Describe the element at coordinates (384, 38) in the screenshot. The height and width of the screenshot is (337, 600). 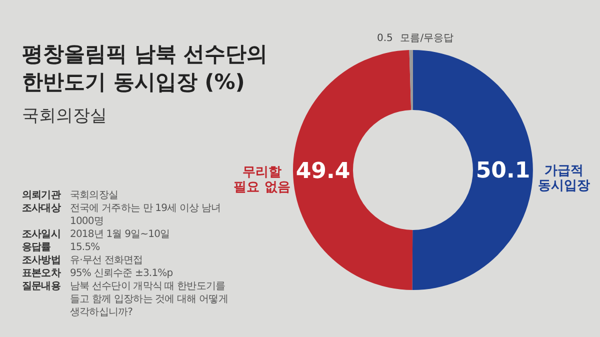
I see `data-label: 0.5` at that location.